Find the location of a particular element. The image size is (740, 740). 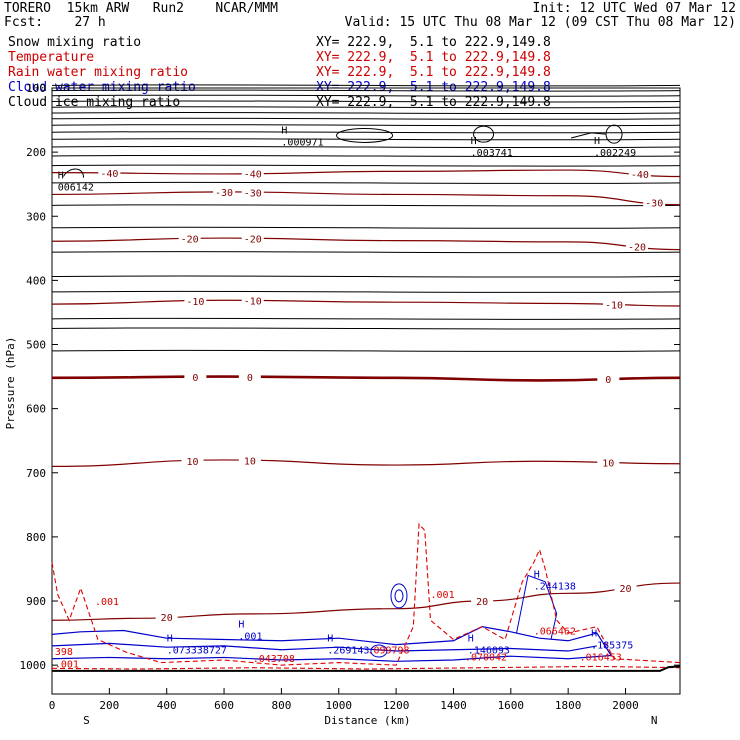

y-tick-label: 200 is located at coordinates (36, 152).